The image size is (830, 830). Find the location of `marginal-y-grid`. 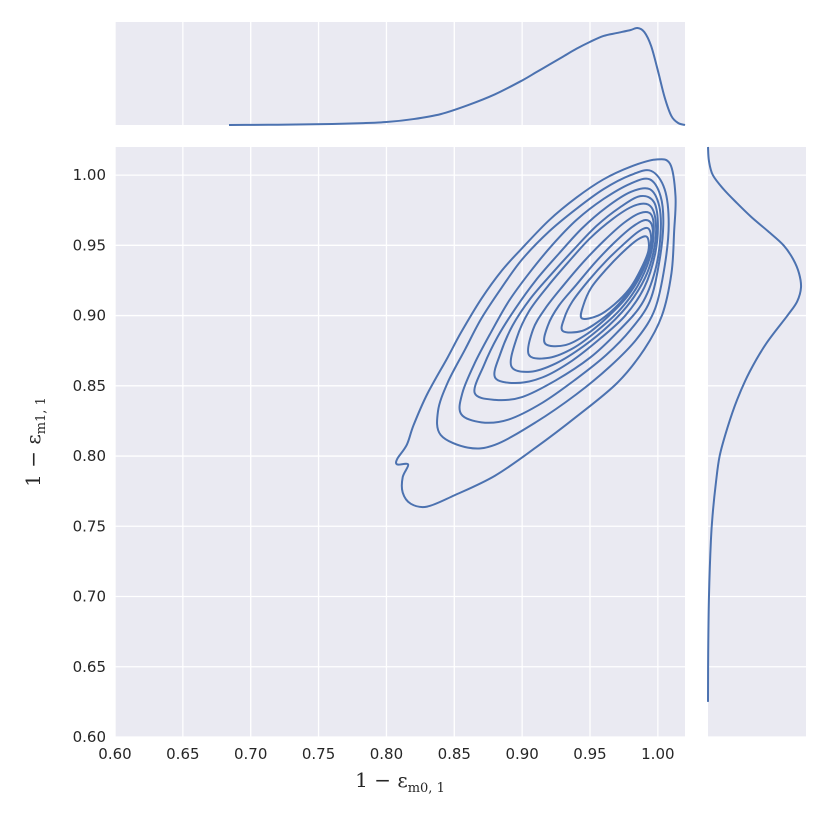

marginal-y-grid is located at coordinates (757, 456).